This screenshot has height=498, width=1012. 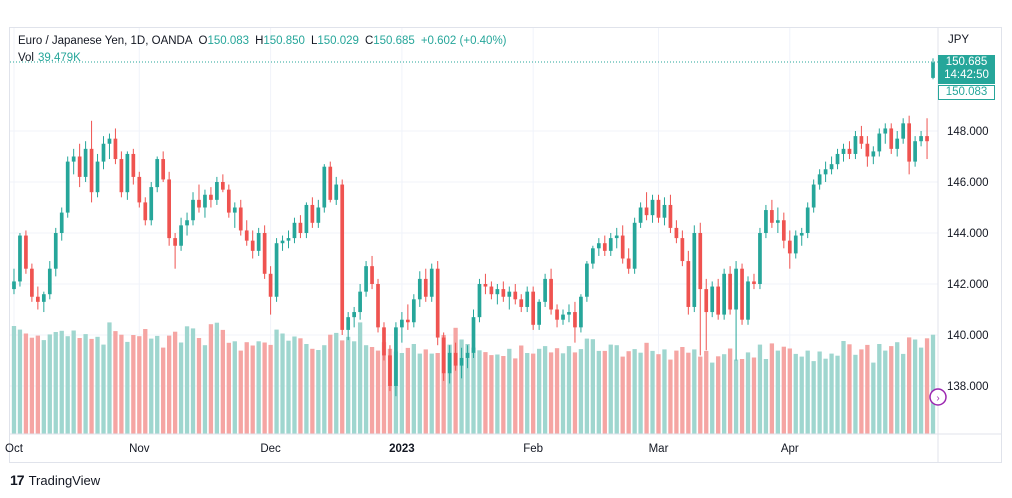 What do you see at coordinates (968, 132) in the screenshot?
I see `price-tick-label: 148.000` at bounding box center [968, 132].